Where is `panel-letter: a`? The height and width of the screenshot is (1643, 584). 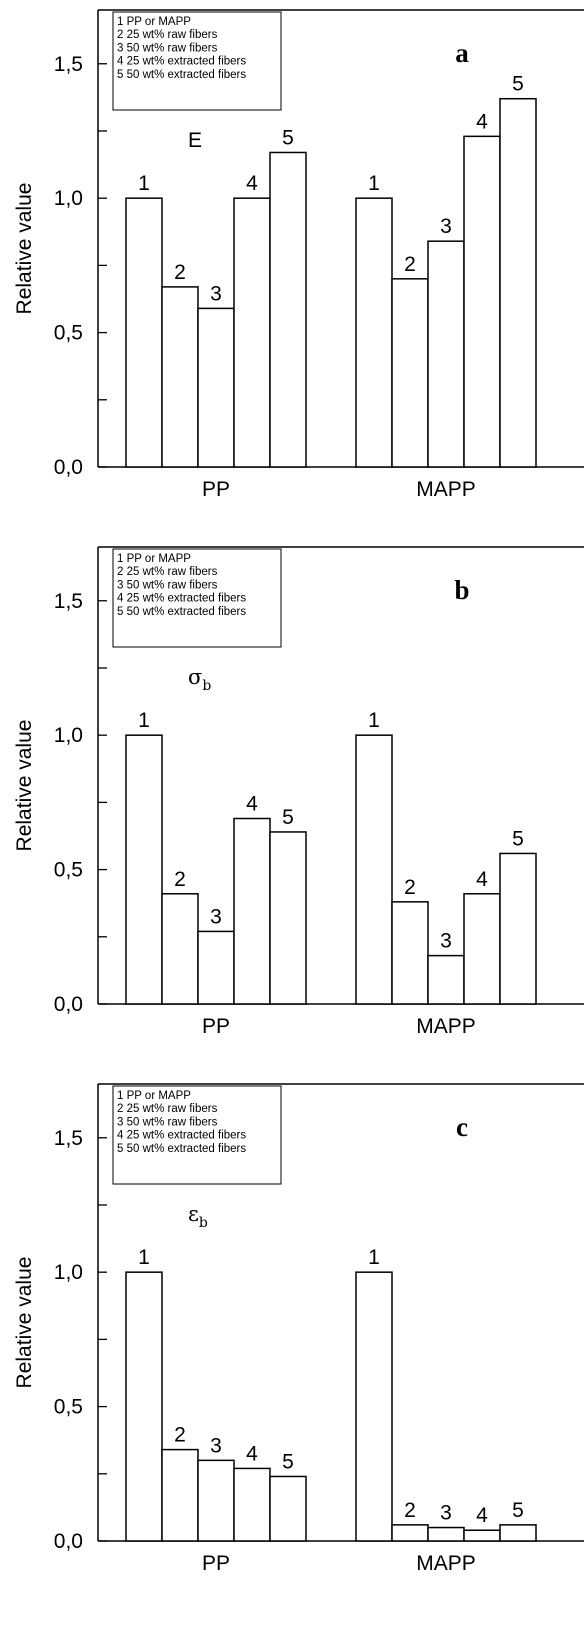
panel-letter: a is located at coordinates (462, 53).